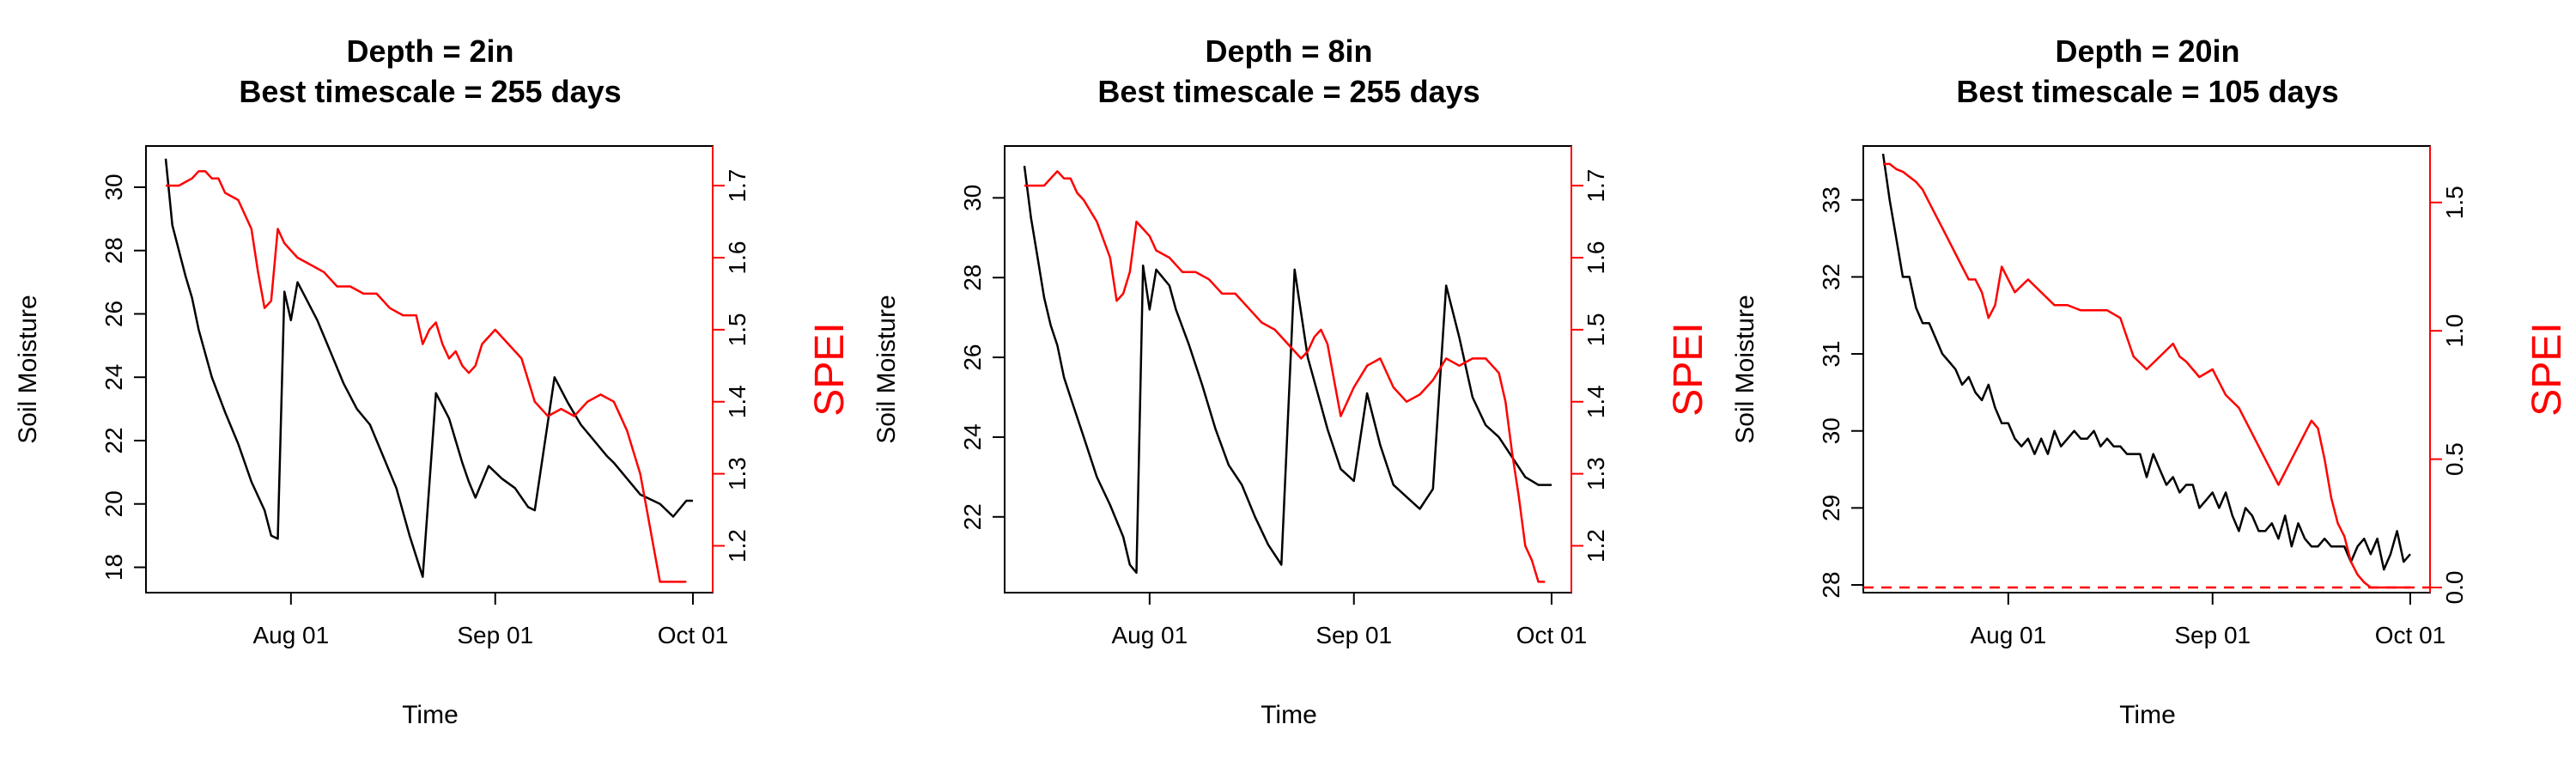  What do you see at coordinates (113, 567) in the screenshot?
I see `y-tick-label: 18` at bounding box center [113, 567].